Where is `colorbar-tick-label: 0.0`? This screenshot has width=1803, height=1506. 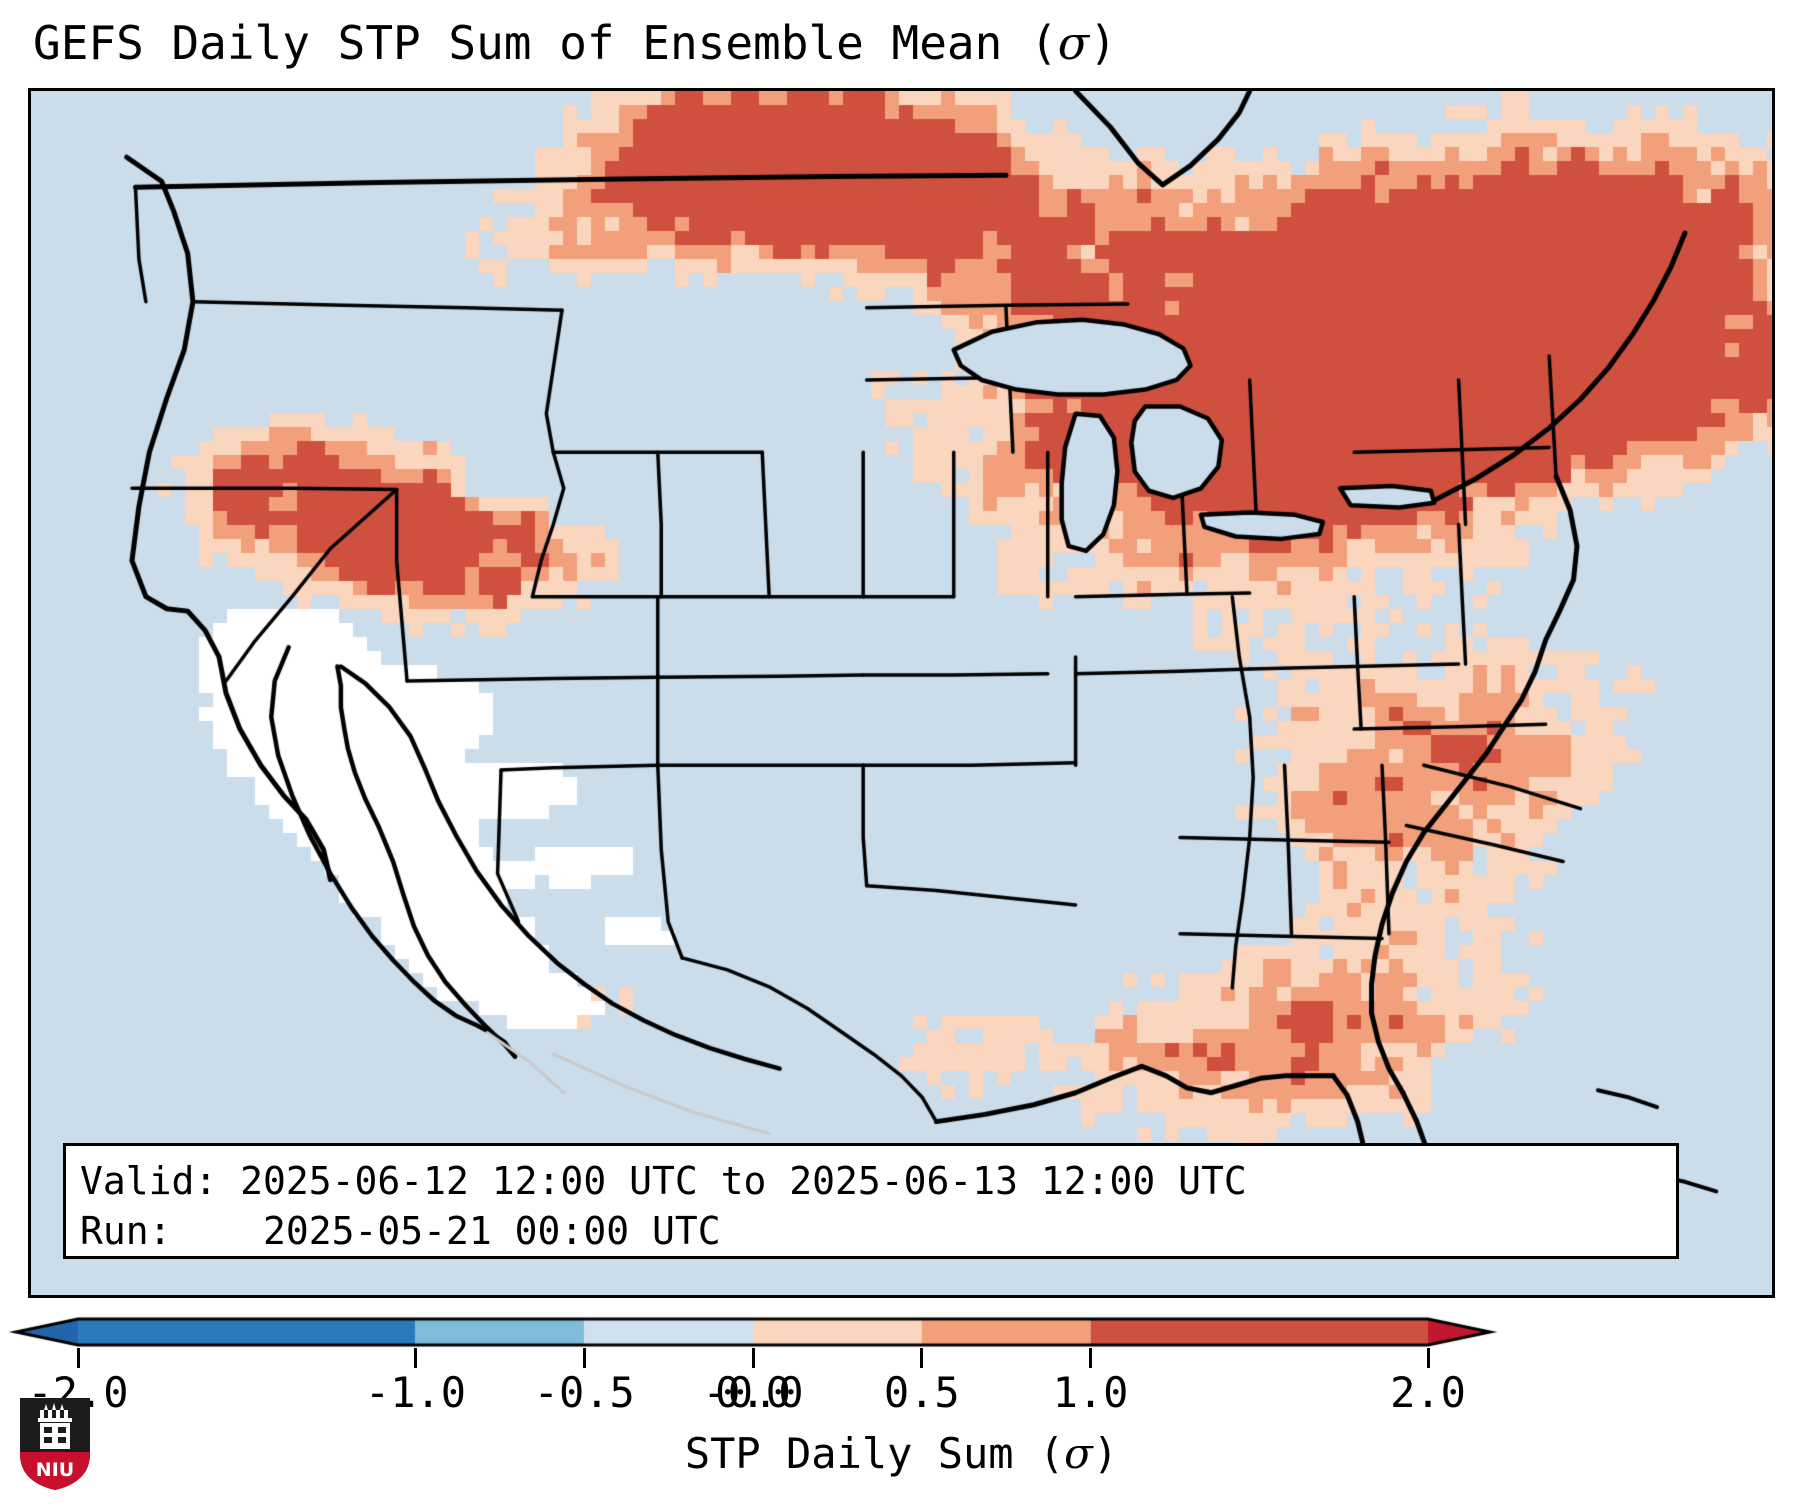
colorbar-tick-label: 0.0 is located at coordinates (753, 1392).